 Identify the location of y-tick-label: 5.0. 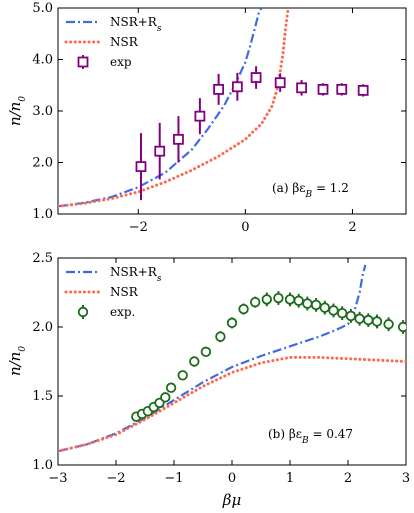
(42, 8).